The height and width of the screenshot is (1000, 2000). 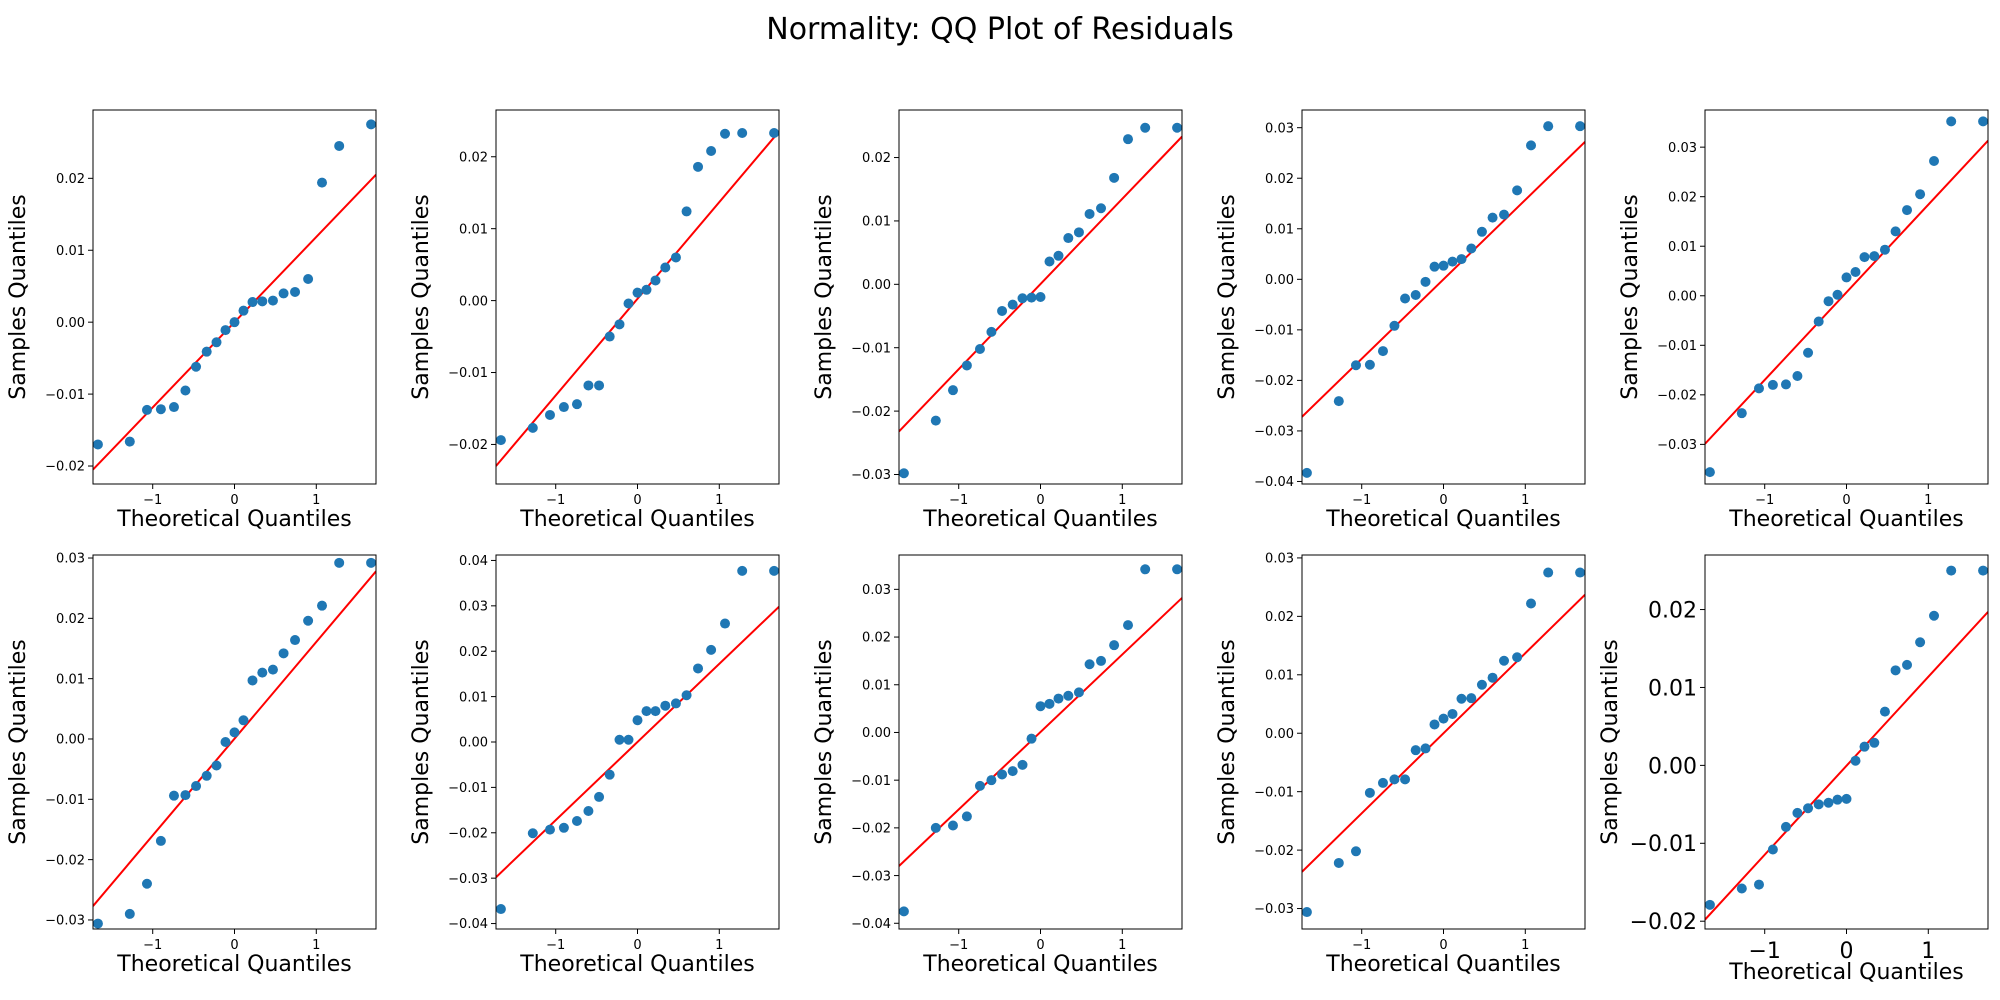 What do you see at coordinates (1274, 482) in the screenshot?
I see `y-tick-label: −0.04` at bounding box center [1274, 482].